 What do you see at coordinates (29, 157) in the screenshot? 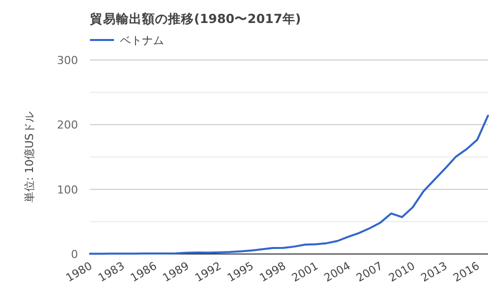
I see `y-axis-title: 単位: 10億USドル` at bounding box center [29, 157].